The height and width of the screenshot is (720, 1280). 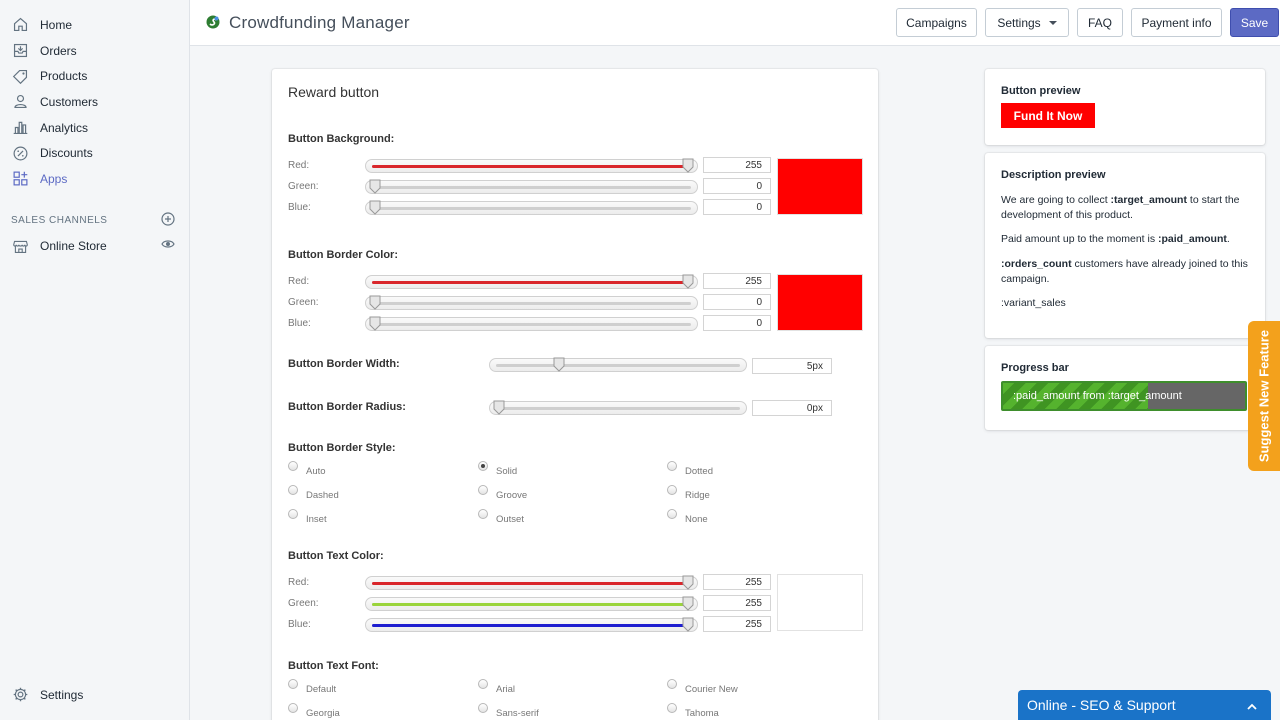 What do you see at coordinates (334, 92) in the screenshot?
I see `card-title: Reward button` at bounding box center [334, 92].